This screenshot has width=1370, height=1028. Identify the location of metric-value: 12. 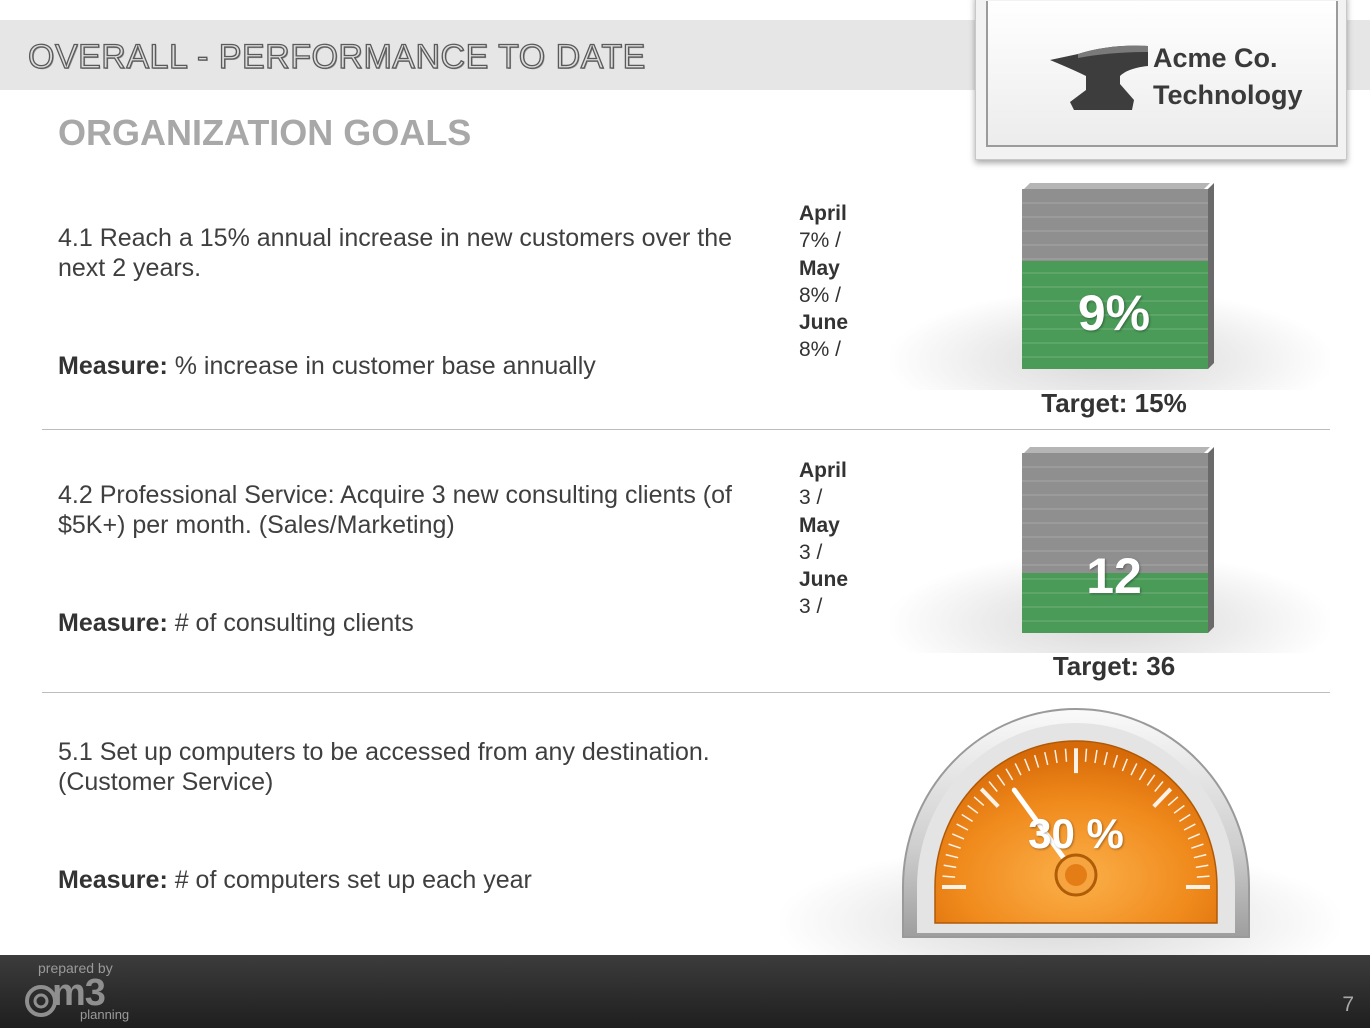
(1114, 576).